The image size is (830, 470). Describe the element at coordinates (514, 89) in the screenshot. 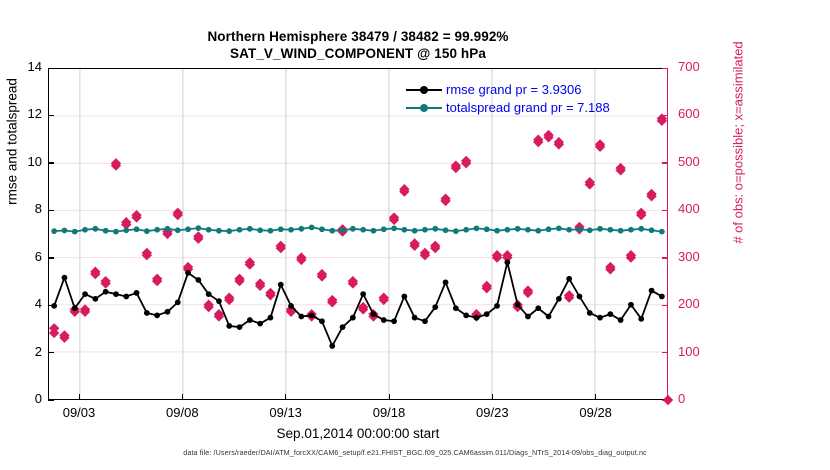

I see `legend-label-rmse: rmse grand pr = 3.9306` at that location.